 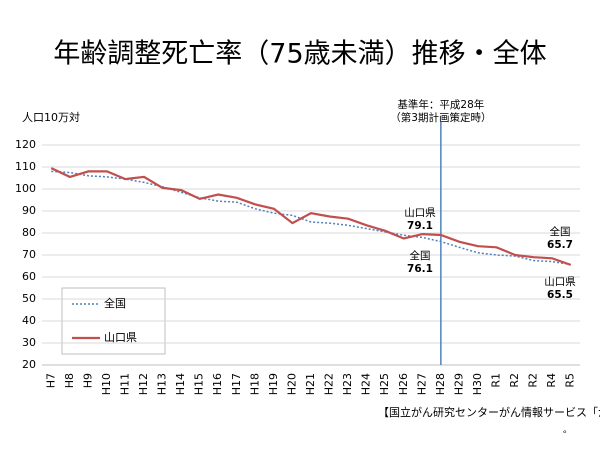 What do you see at coordinates (347, 384) in the screenshot?
I see `x-tick-label: H23` at bounding box center [347, 384].